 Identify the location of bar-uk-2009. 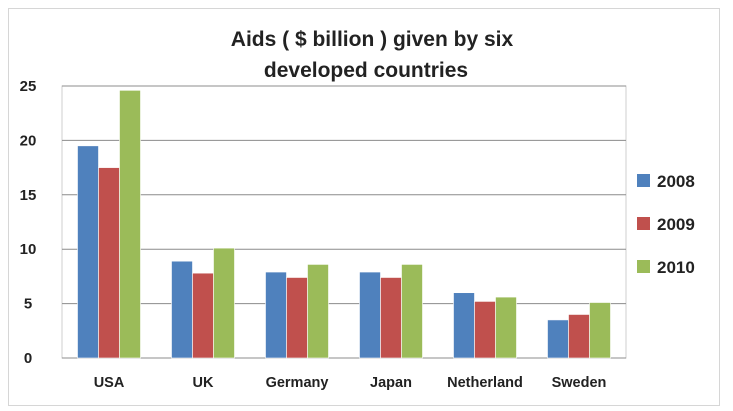
(203, 315).